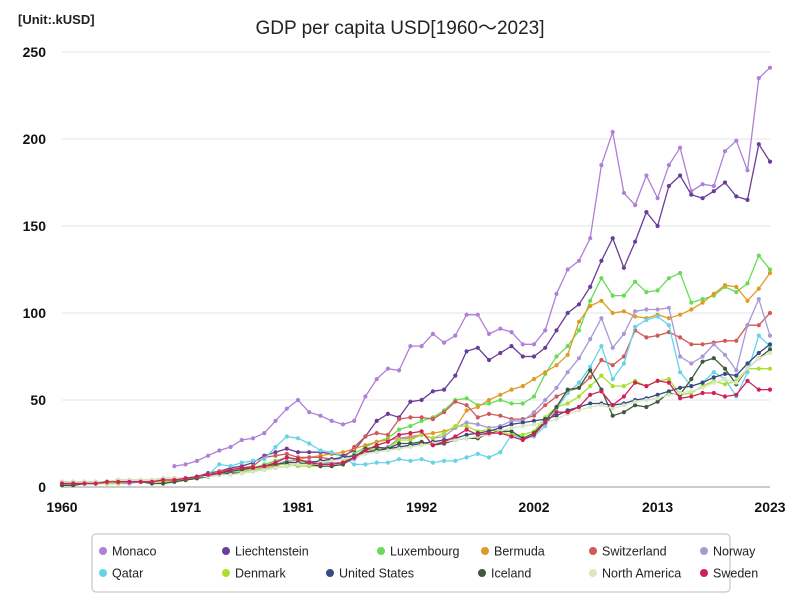 The height and width of the screenshot is (600, 800). I want to click on legend-item: Monaco, so click(128, 552).